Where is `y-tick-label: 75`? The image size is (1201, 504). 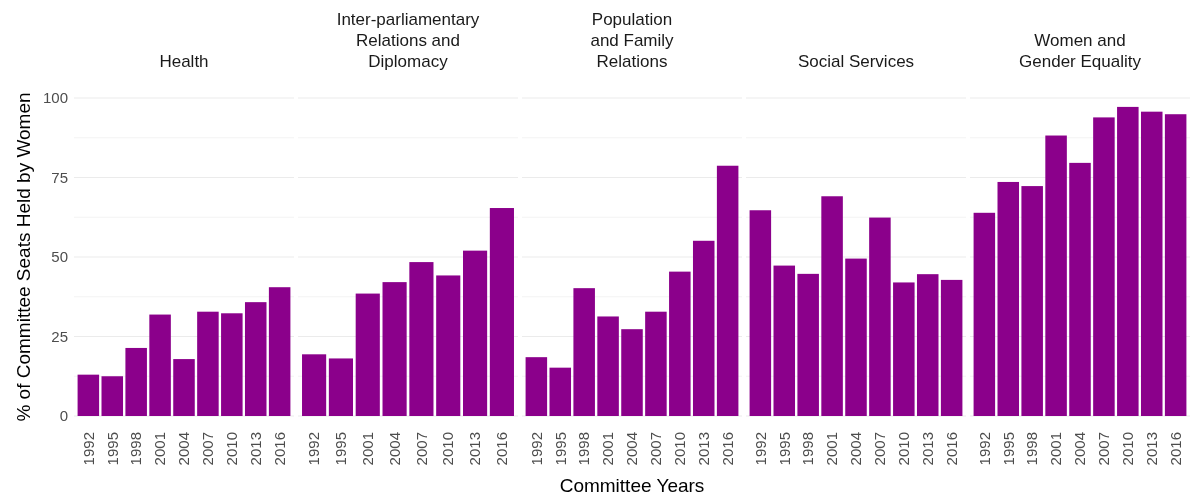
y-tick-label: 75 is located at coordinates (59, 177).